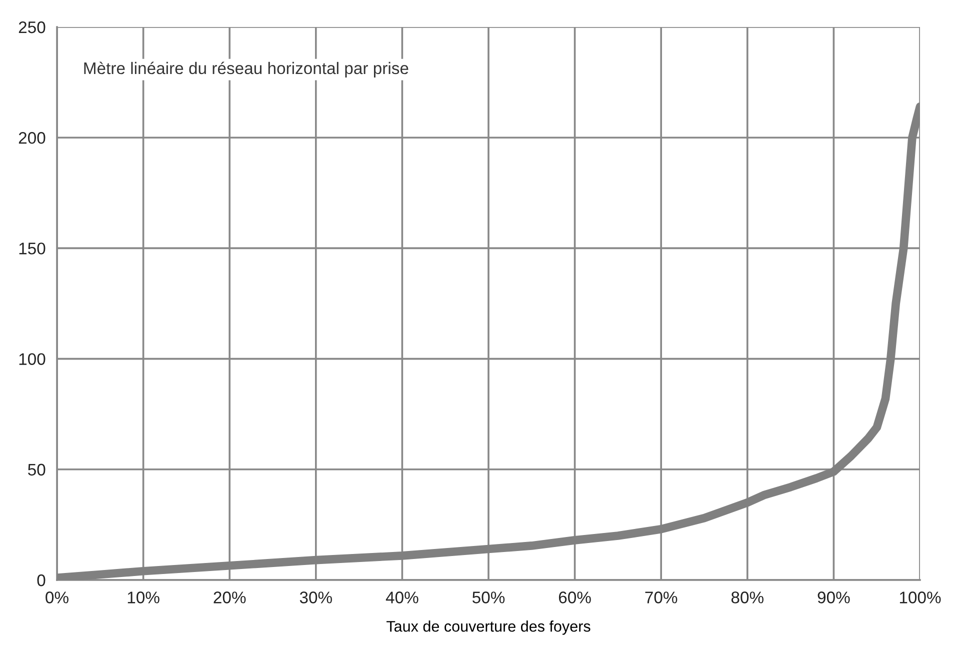 Image resolution: width=958 pixels, height=655 pixels. What do you see at coordinates (488, 598) in the screenshot?
I see `x-tick-label: 50%` at bounding box center [488, 598].